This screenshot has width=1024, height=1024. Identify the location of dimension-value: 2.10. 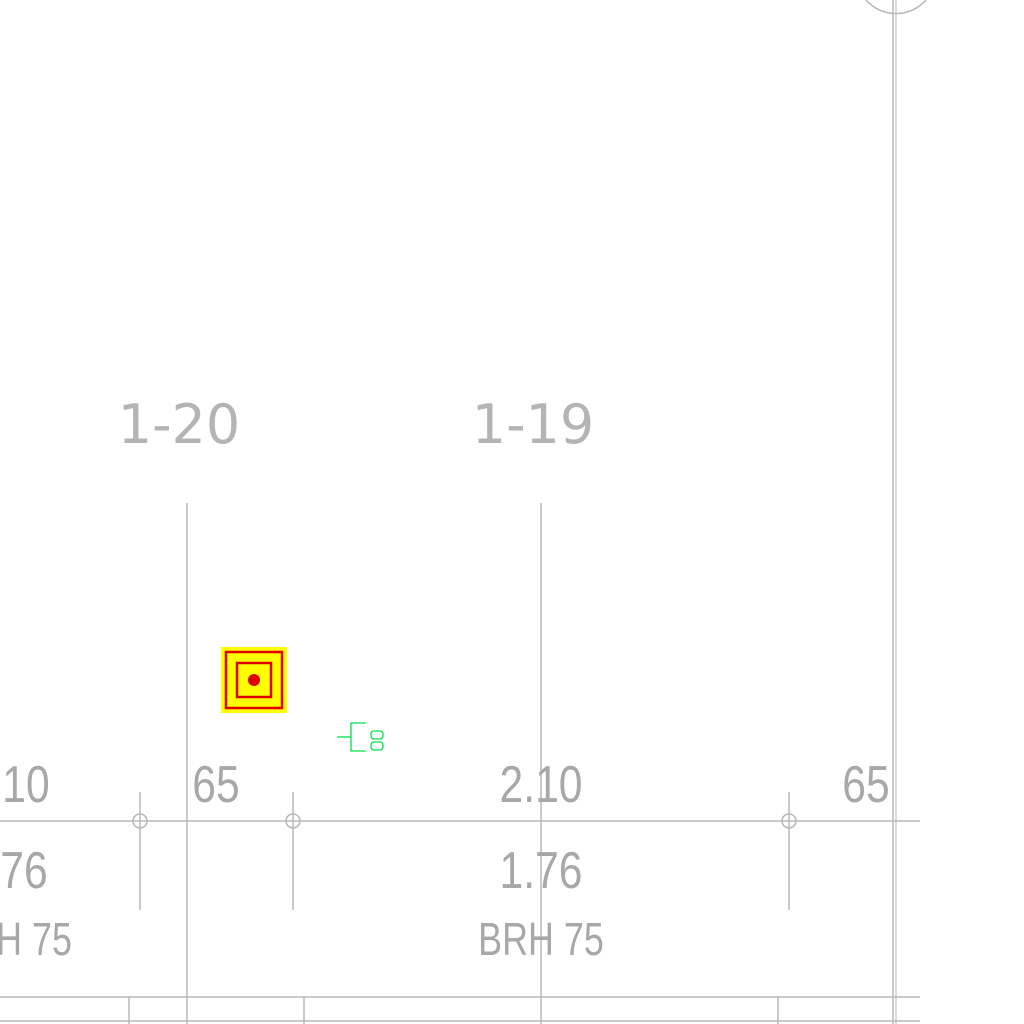
(541, 785).